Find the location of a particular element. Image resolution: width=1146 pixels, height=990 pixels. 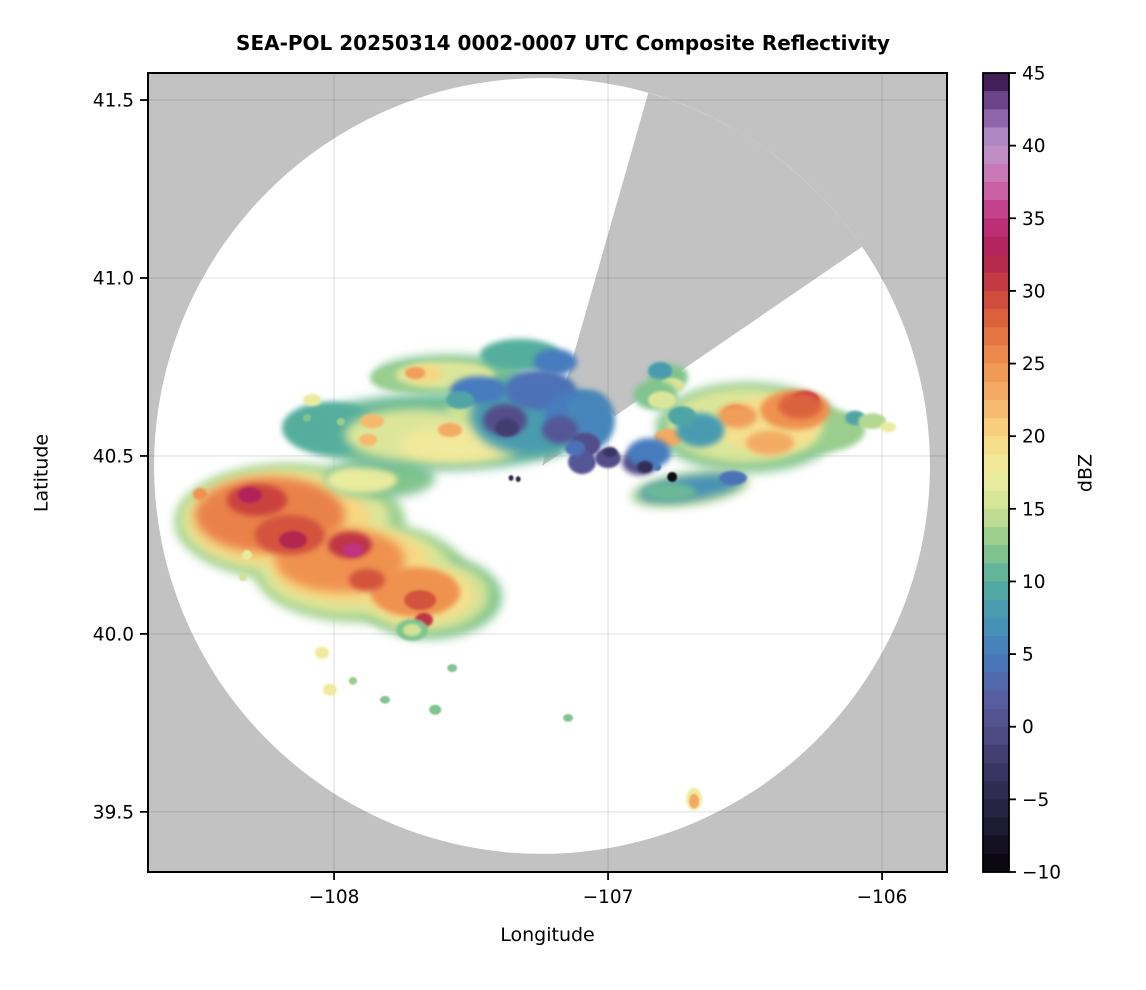

colorbar-tick-label: 20 is located at coordinates (1034, 437).